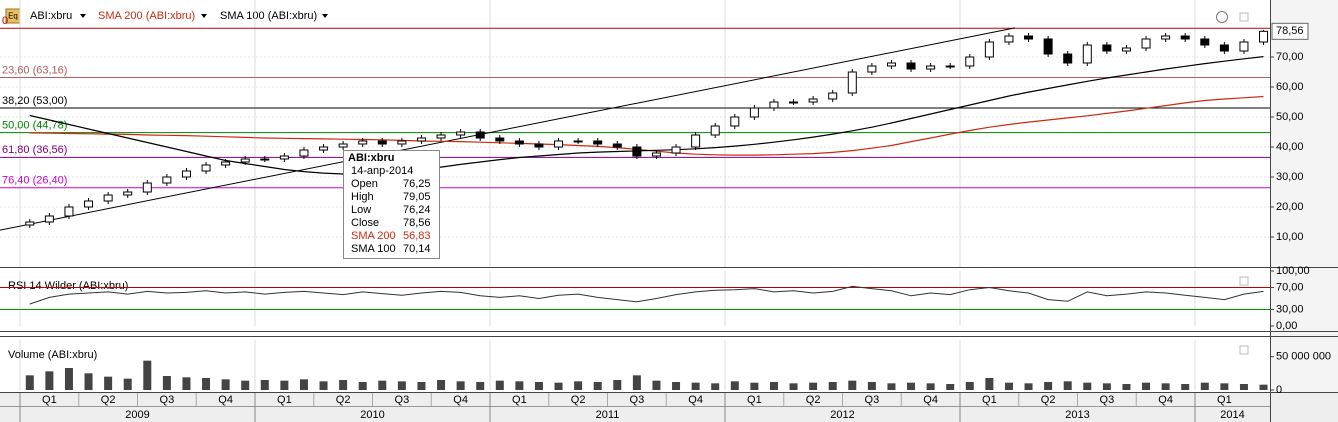 This screenshot has width=1338, height=422. I want to click on clock-button, so click(1222, 17).